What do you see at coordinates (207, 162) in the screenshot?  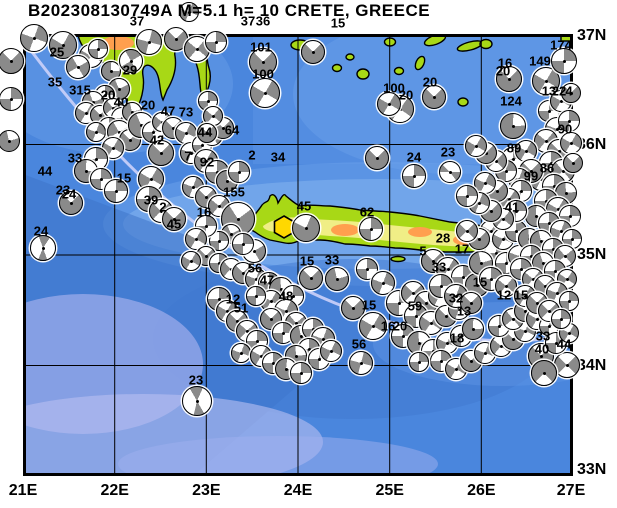 I see `depth-label: 92` at bounding box center [207, 162].